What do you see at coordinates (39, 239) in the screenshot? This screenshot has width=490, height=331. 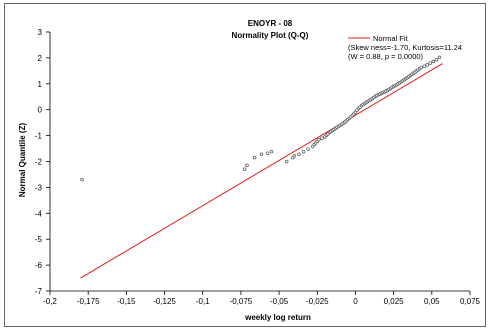 I see `y-tick-label: -5` at bounding box center [39, 239].